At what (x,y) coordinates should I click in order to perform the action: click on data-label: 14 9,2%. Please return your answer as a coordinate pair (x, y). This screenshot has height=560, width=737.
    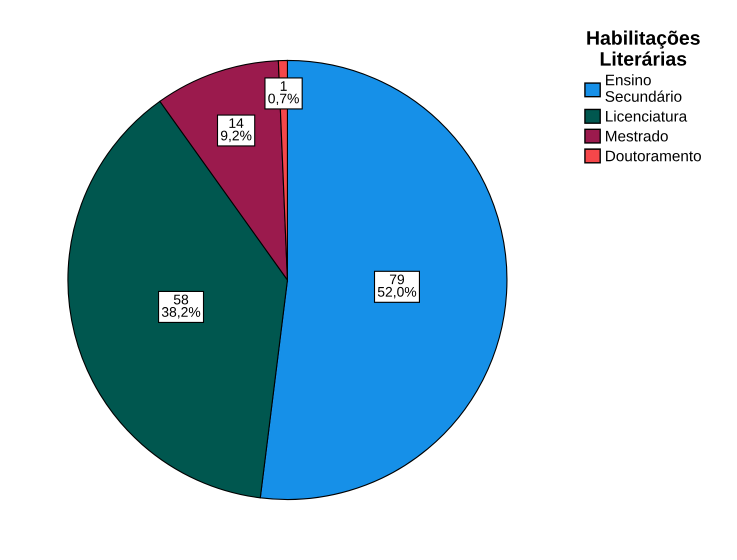
    Looking at the image, I should click on (236, 130).